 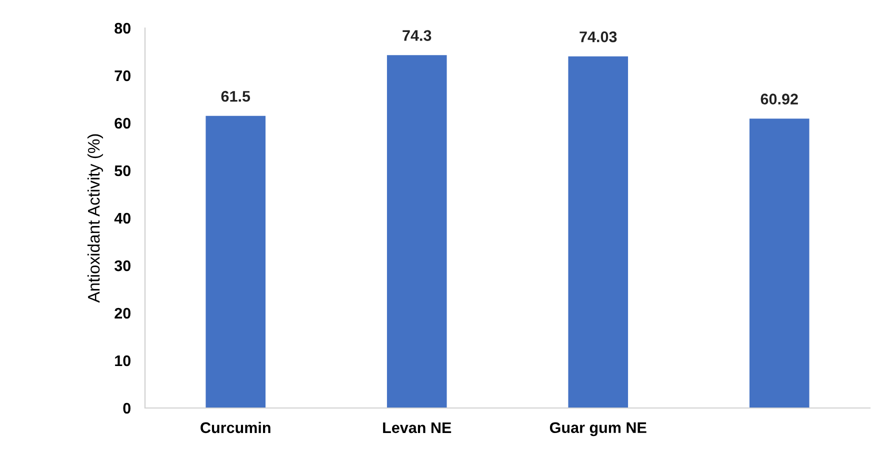 What do you see at coordinates (126, 408) in the screenshot?
I see `y-tick-label: 0` at bounding box center [126, 408].